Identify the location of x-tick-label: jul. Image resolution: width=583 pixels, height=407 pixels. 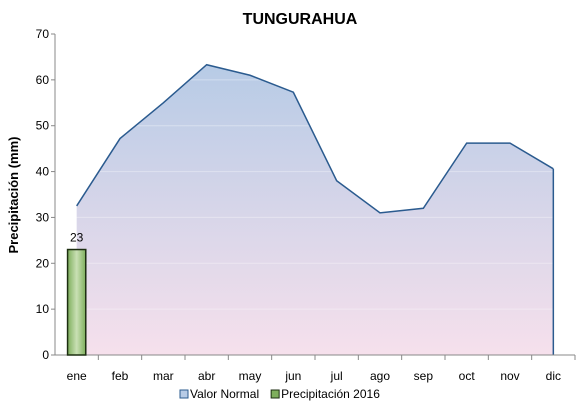
(336, 376).